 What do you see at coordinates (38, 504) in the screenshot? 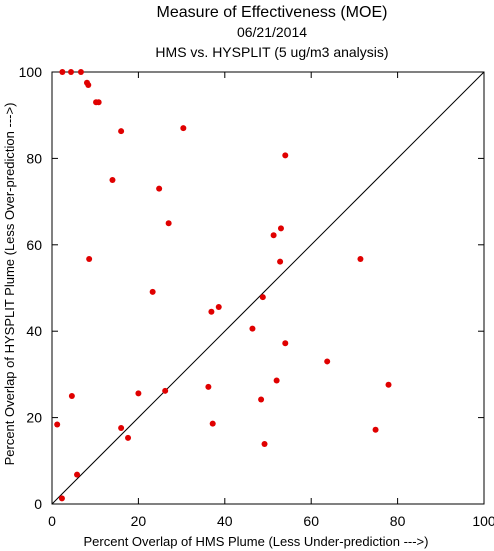
I see `y-tick-label: 0` at bounding box center [38, 504].